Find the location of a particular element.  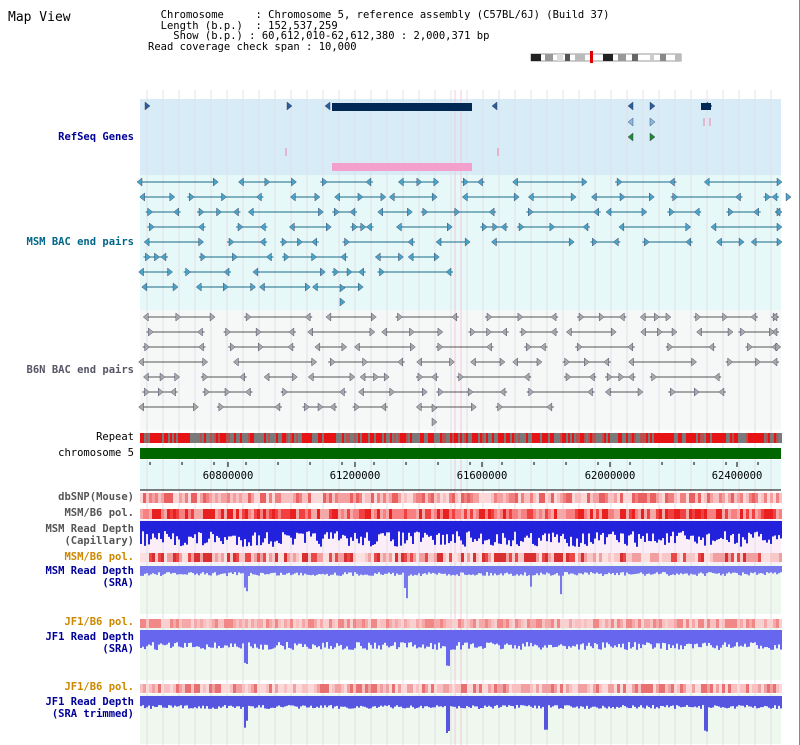

axis-tick-label: 60800000 is located at coordinates (228, 476).